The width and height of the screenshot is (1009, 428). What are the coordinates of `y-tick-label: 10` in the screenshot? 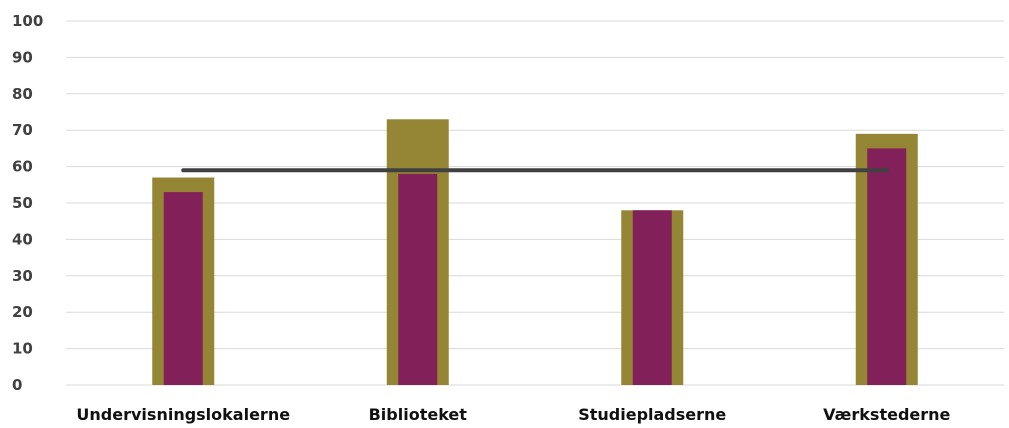 It's located at (22, 349).